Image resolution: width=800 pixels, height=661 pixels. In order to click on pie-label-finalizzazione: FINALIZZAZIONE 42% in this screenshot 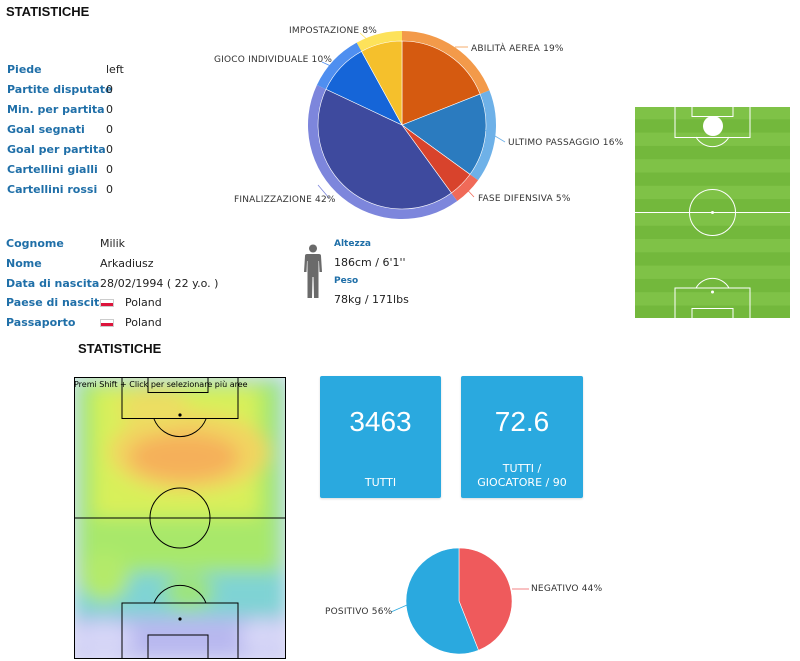, I will do `click(285, 200)`.